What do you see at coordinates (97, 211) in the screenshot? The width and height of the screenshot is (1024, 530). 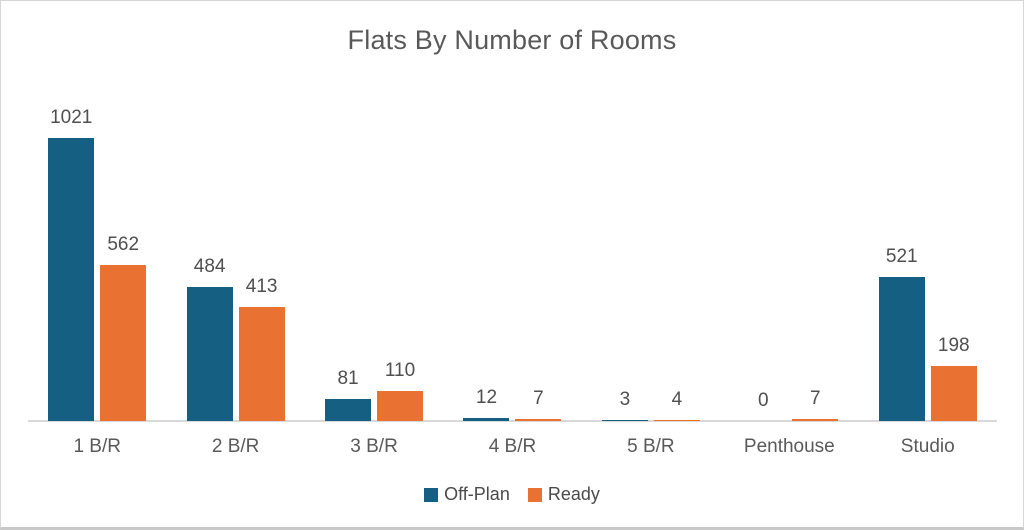 I see `category-group-1-b-r: 1021 562` at bounding box center [97, 211].